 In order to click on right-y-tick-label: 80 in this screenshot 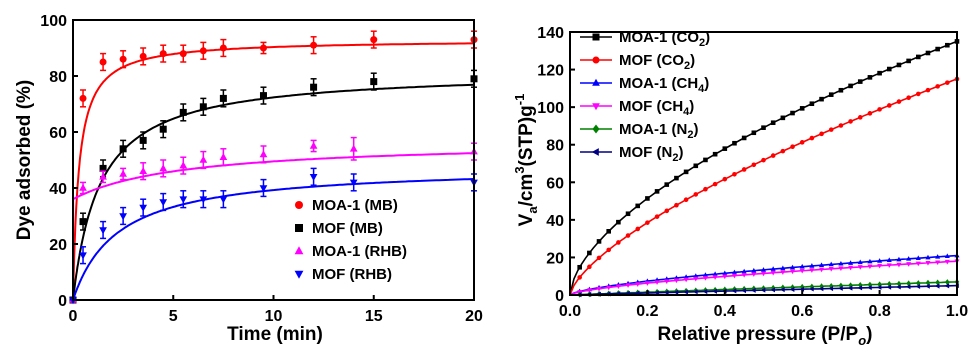, I will do `click(555, 146)`.